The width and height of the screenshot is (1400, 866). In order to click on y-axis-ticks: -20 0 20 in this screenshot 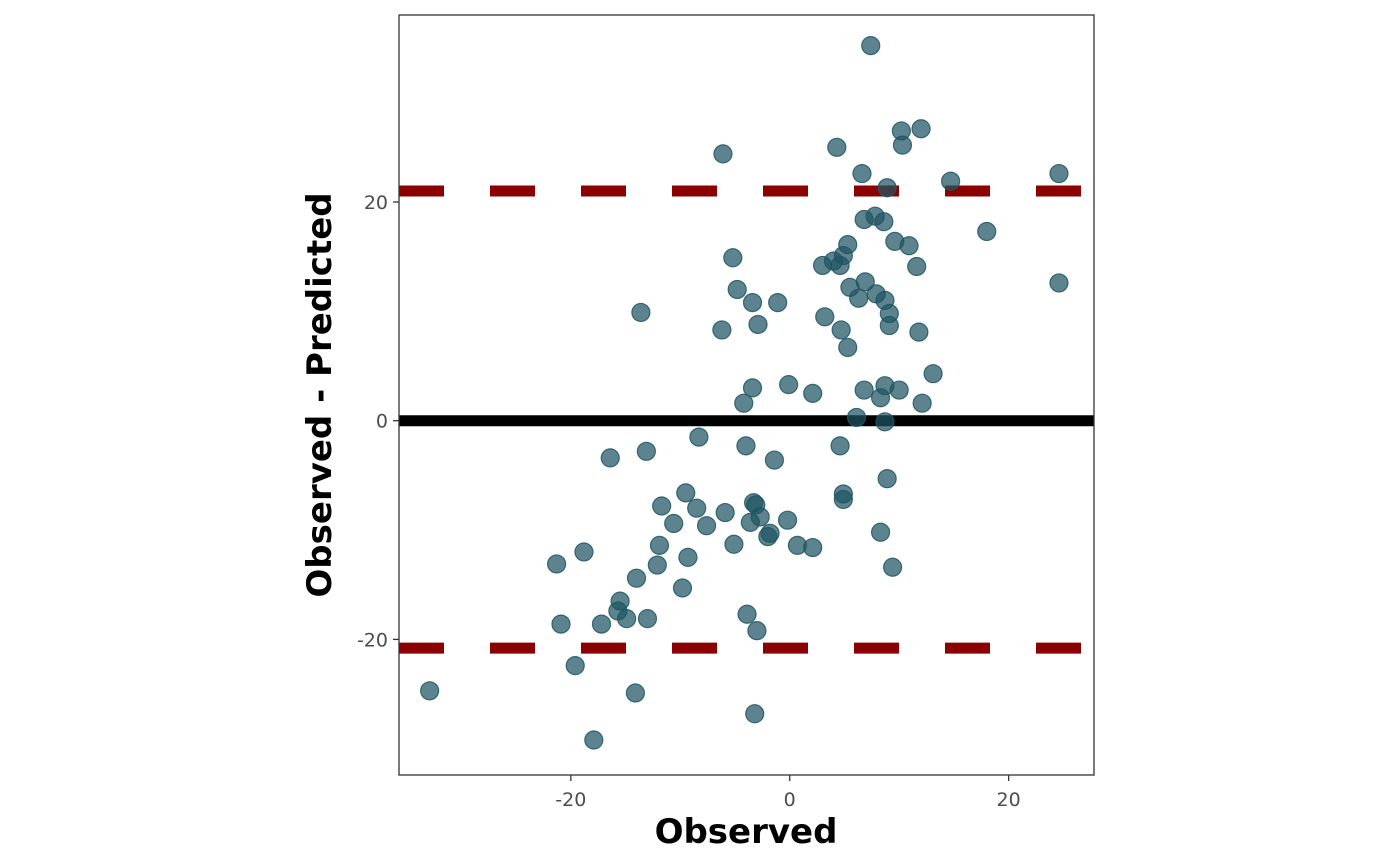, I will do `click(378, 421)`.